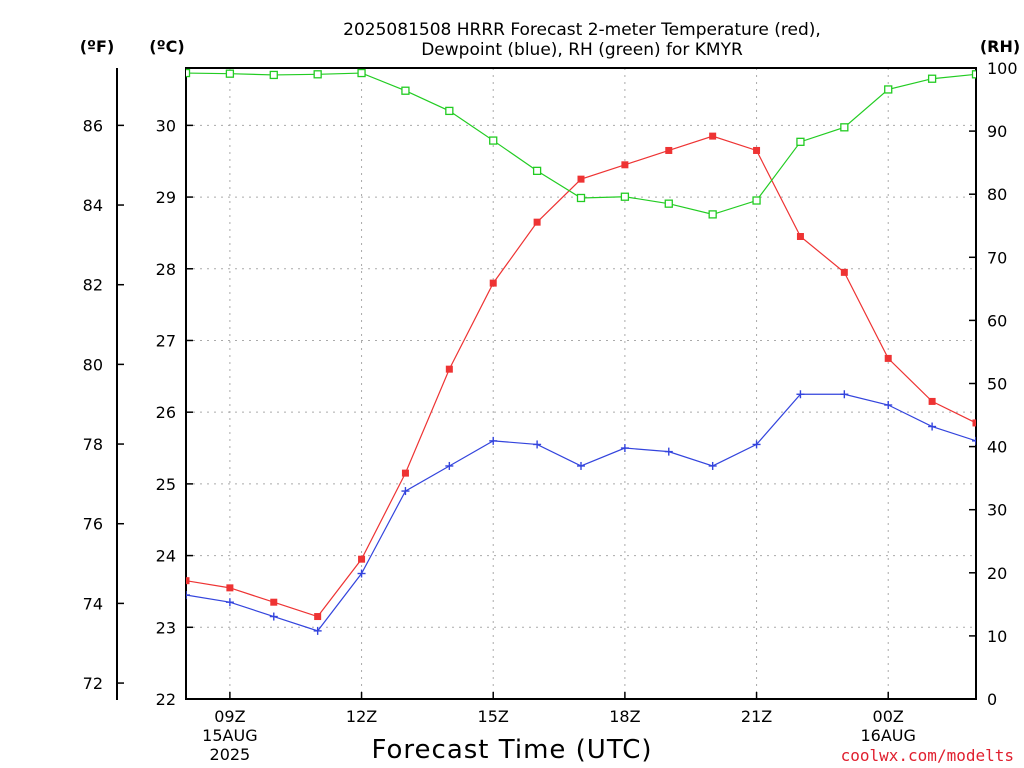 This screenshot has height=768, width=1024. What do you see at coordinates (888, 735) in the screenshot?
I see `x-tick-label: 16AUG` at bounding box center [888, 735].